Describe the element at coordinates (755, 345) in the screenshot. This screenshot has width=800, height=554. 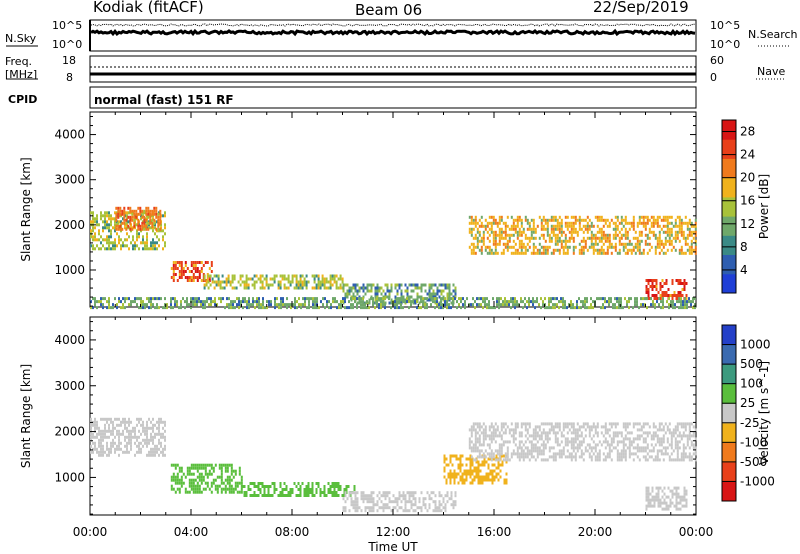
I see `colorbar-tick-label: 1000` at that location.